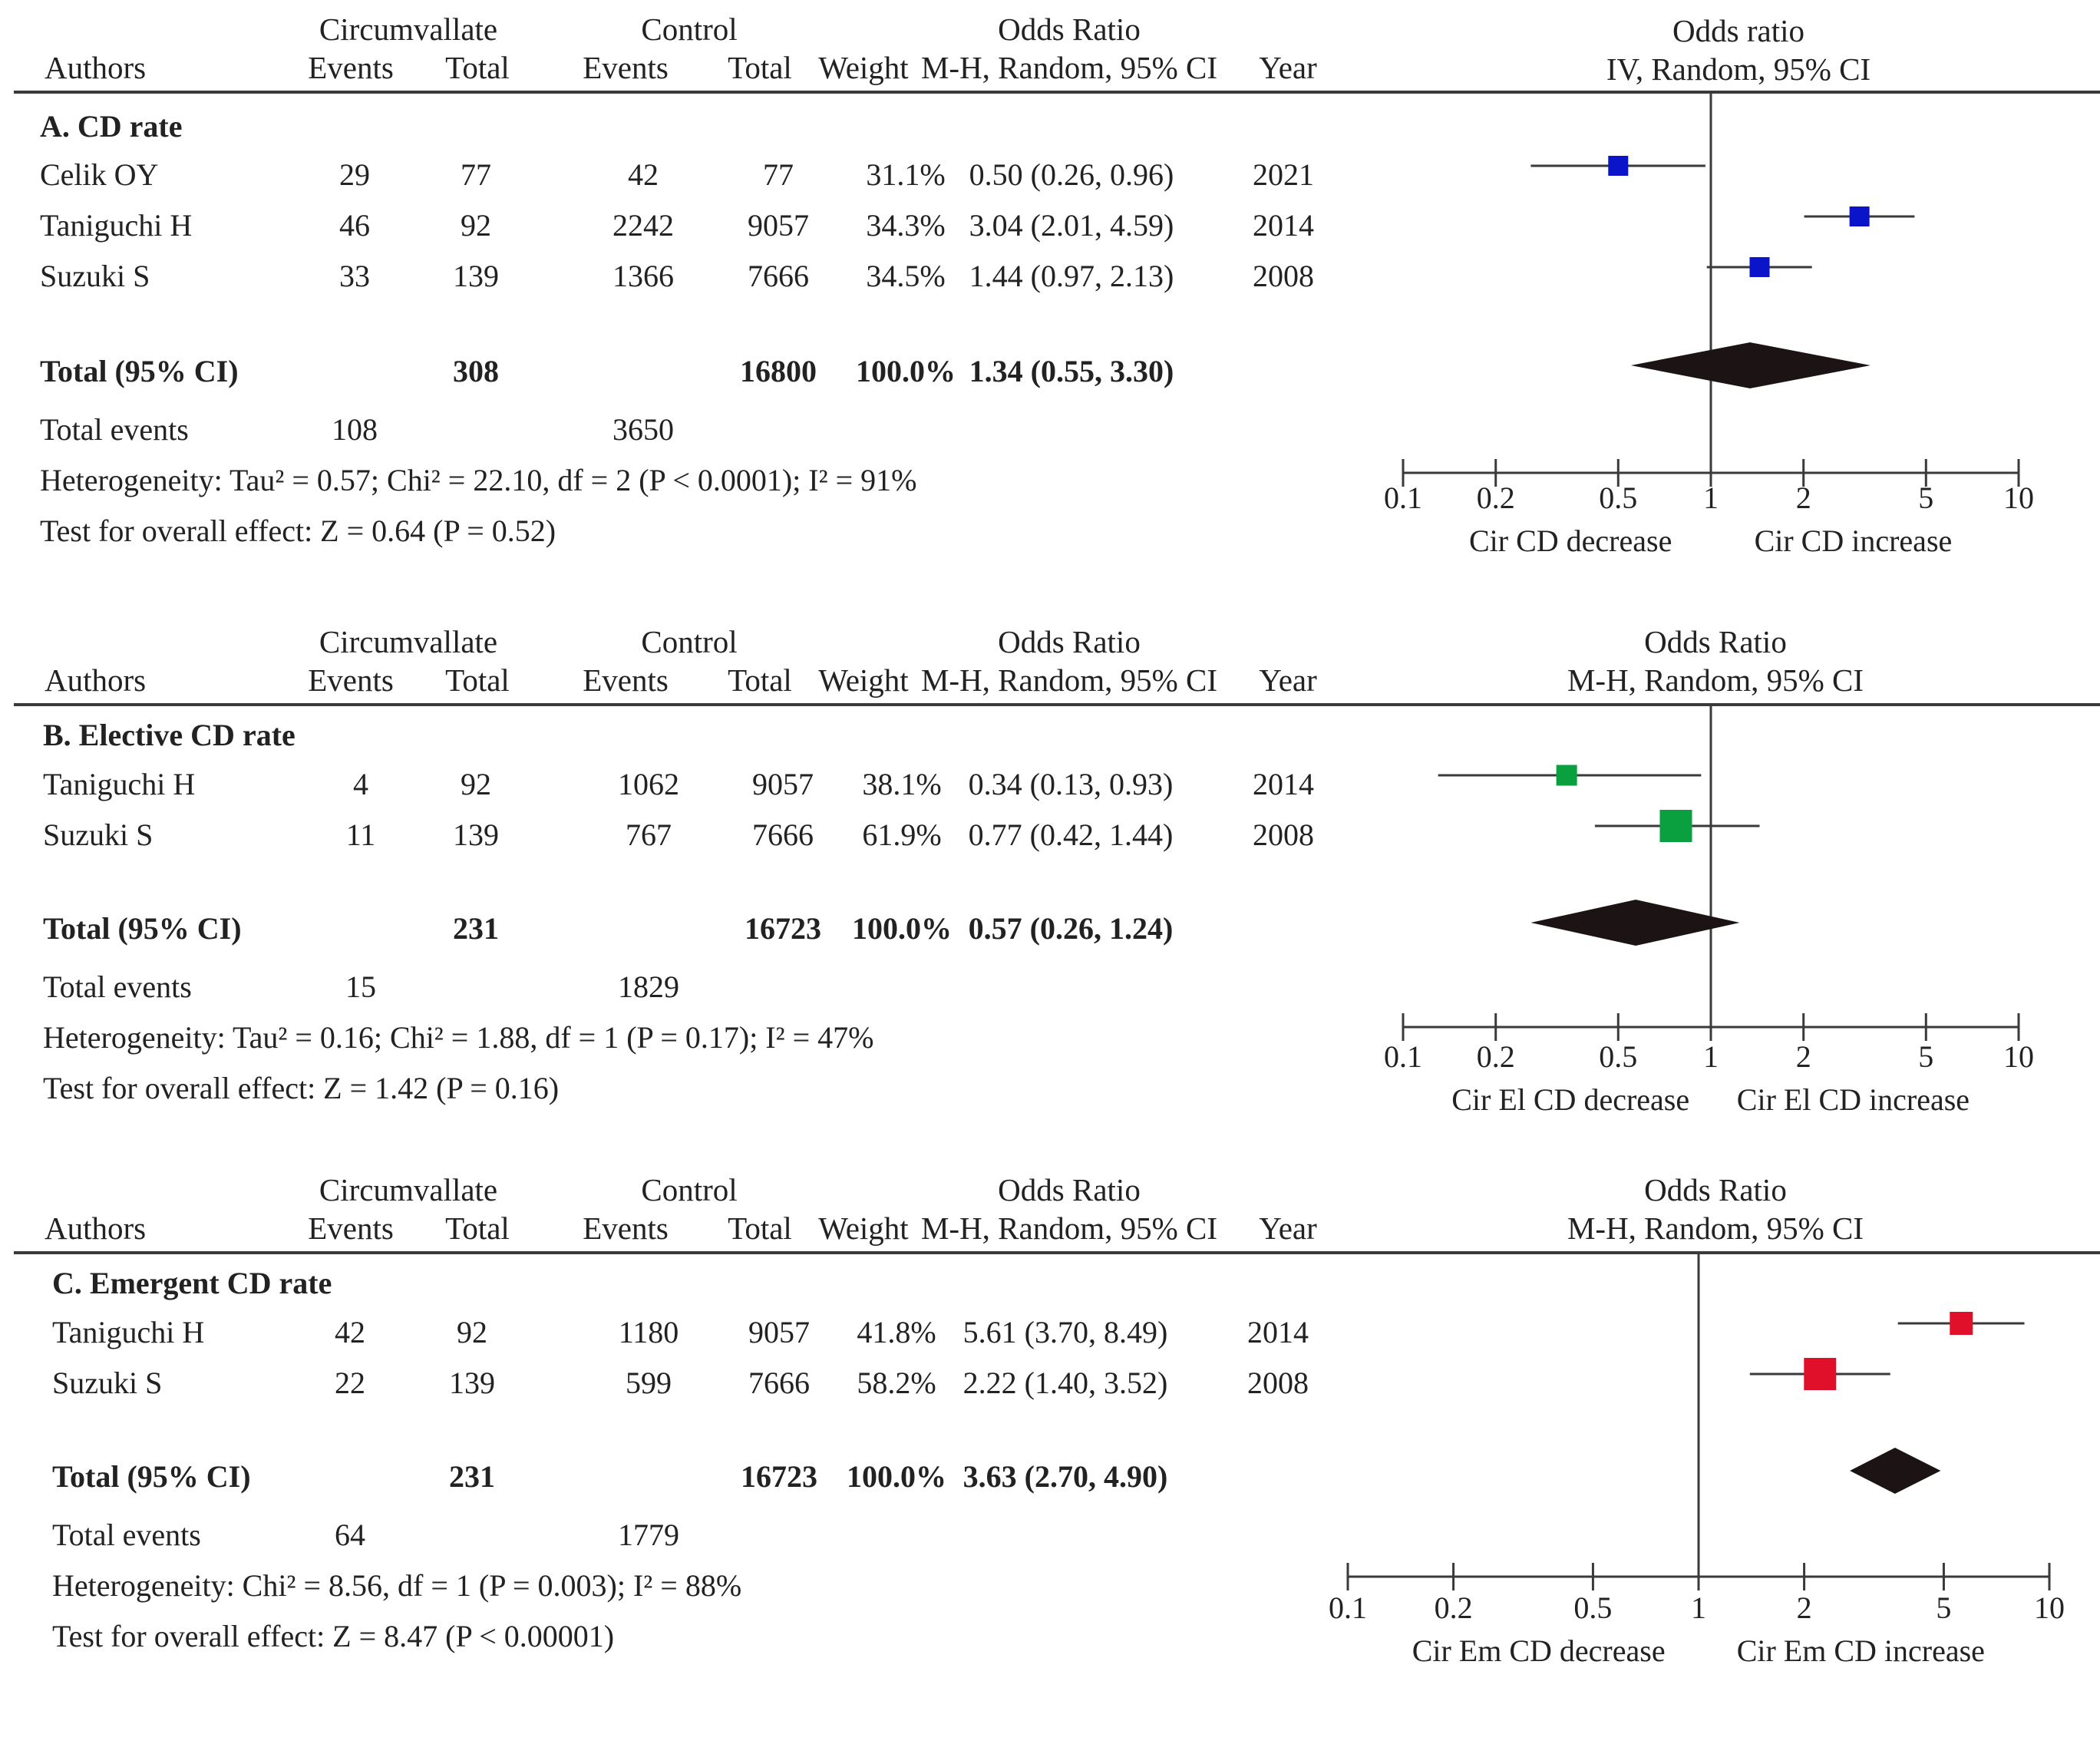  Describe the element at coordinates (644, 174) in the screenshot. I see `ctl-events-value: 42` at that location.